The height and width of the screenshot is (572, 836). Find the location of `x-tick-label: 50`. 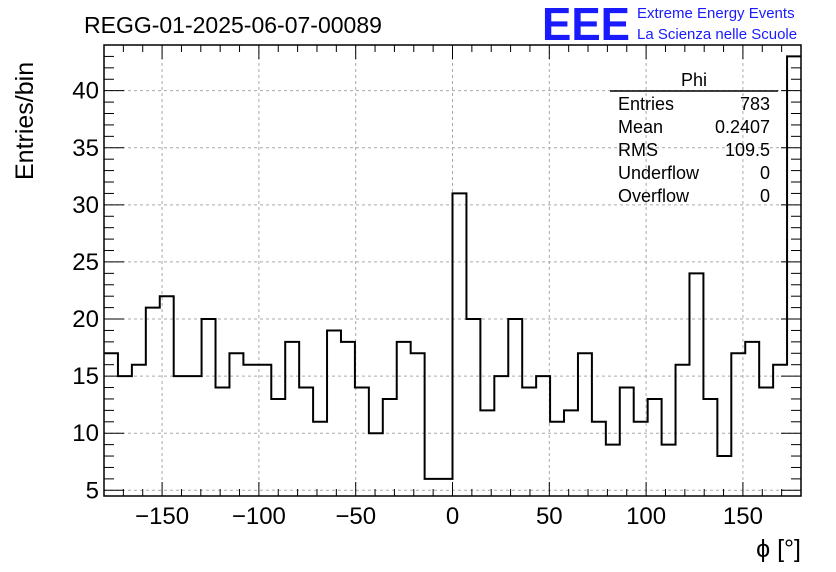

x-tick-label: 50 is located at coordinates (549, 516).